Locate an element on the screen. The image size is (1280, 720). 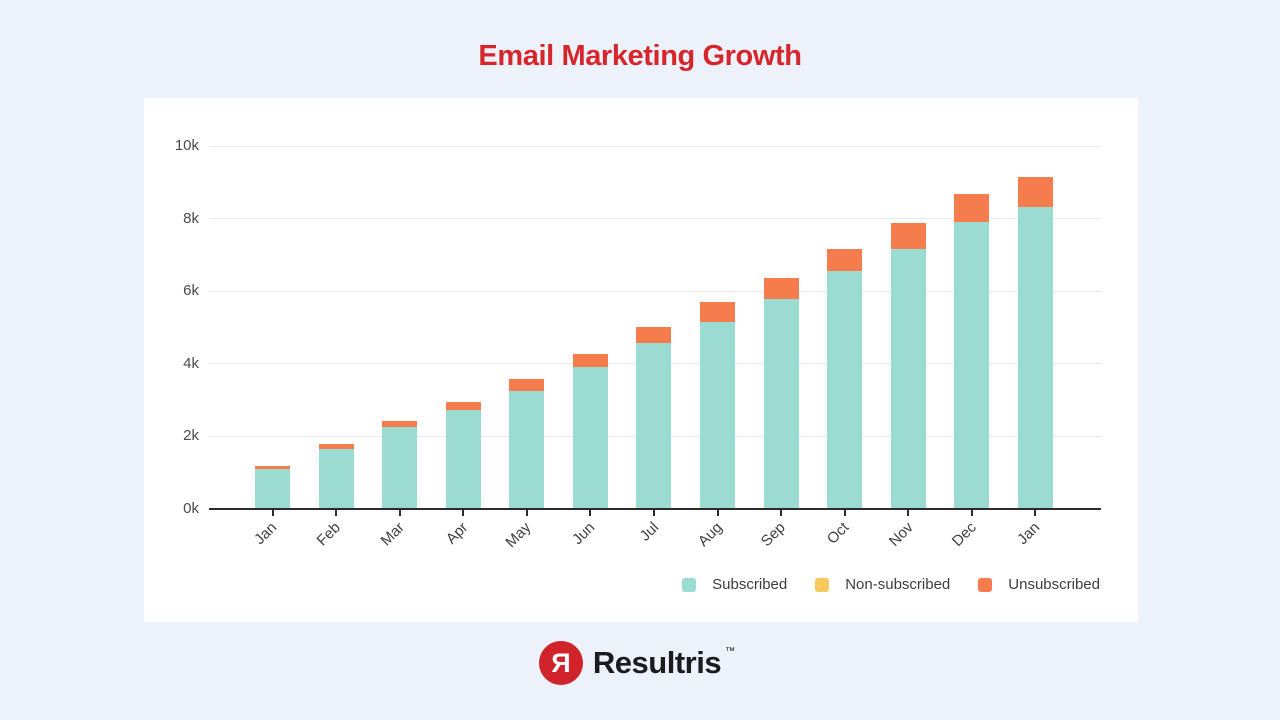
x-tick-13-jan is located at coordinates (1035, 513).